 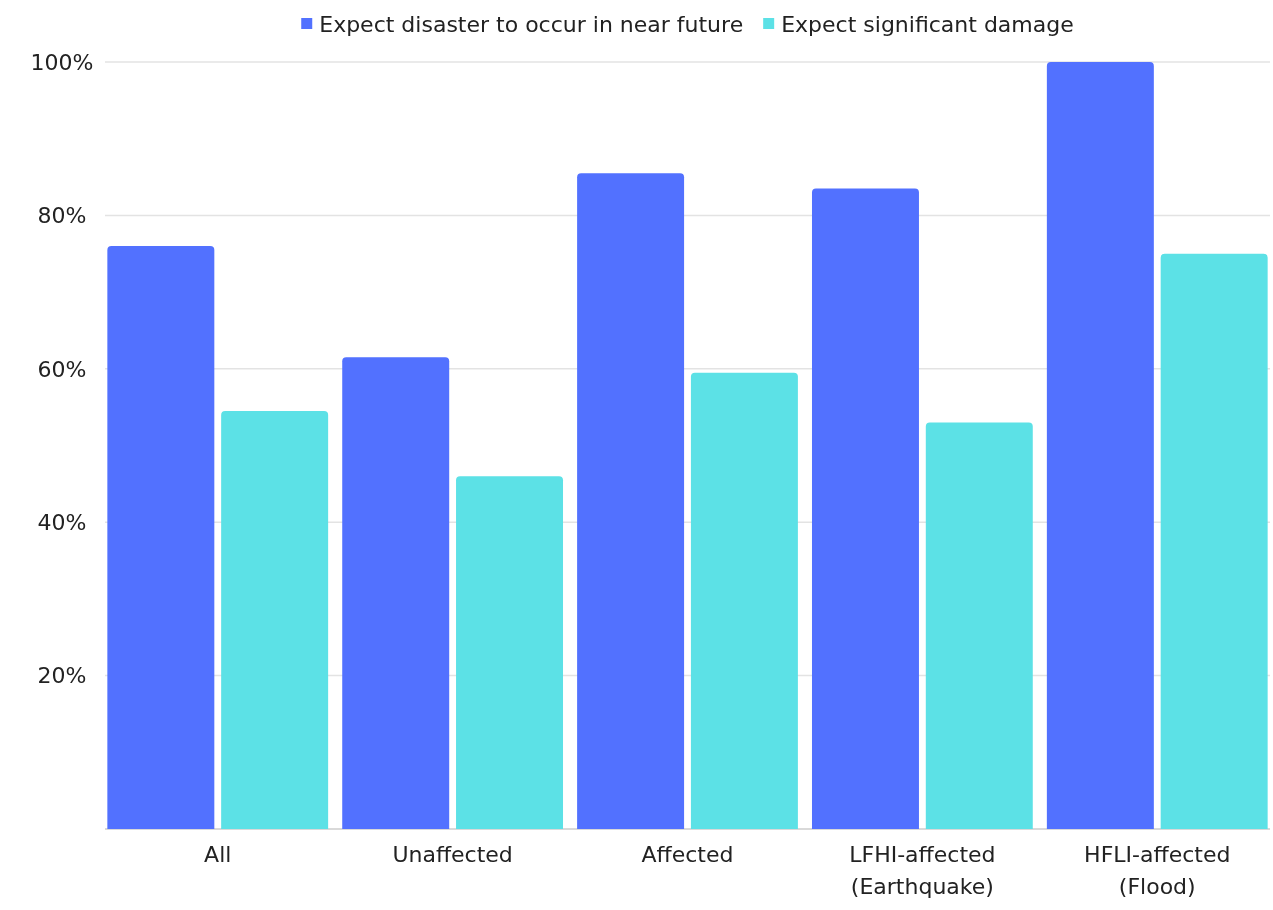 I want to click on y-tick-label: 60%, so click(x=62, y=369).